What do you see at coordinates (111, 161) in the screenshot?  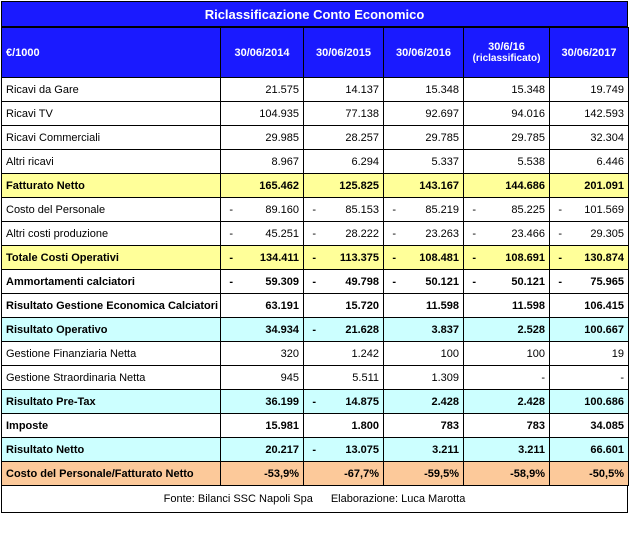 I see `row-label: Altri ricavi` at bounding box center [111, 161].